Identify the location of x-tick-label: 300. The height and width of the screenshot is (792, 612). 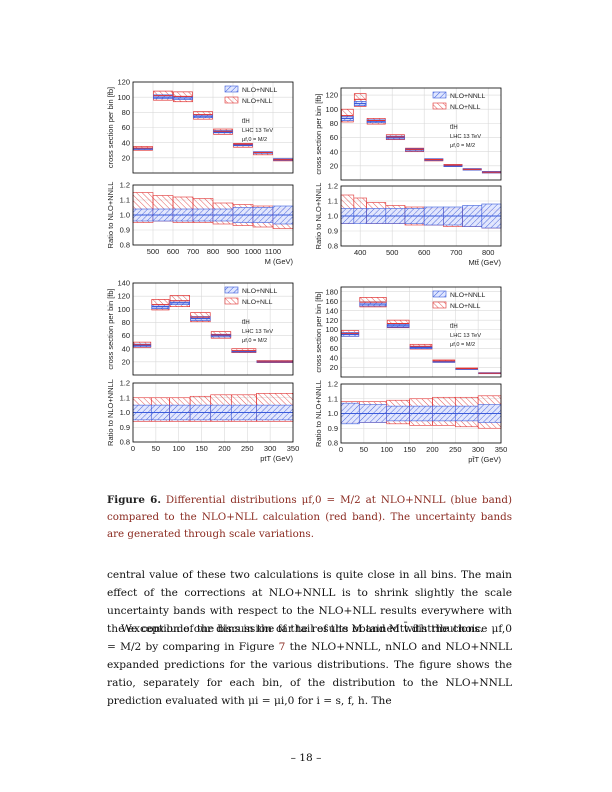
(478, 449).